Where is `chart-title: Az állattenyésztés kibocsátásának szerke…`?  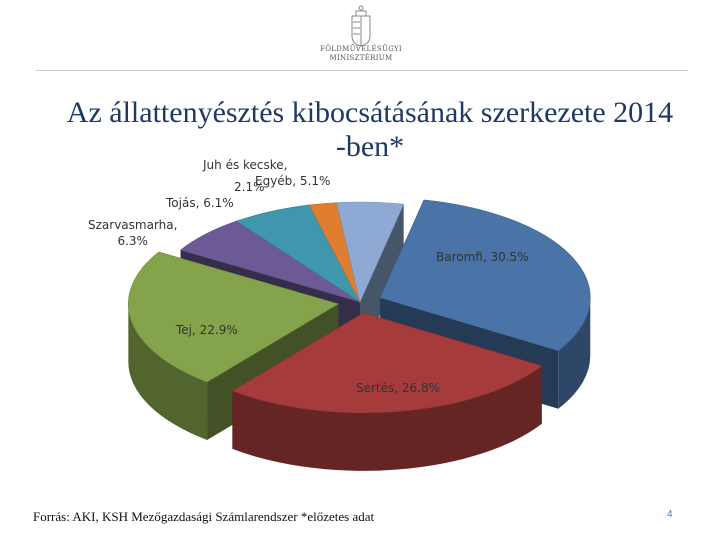 chart-title: Az állattenyésztés kibocsátásának szerke… is located at coordinates (370, 130).